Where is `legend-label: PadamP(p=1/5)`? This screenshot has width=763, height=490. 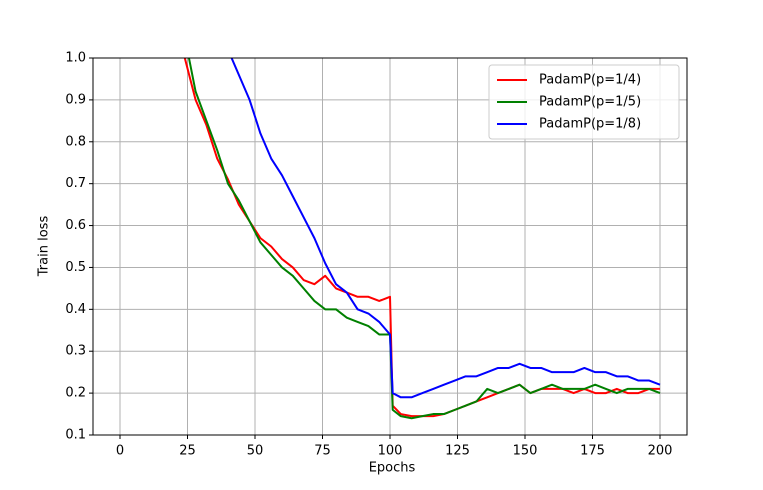
legend-label: PadamP(p=1/5) is located at coordinates (590, 102).